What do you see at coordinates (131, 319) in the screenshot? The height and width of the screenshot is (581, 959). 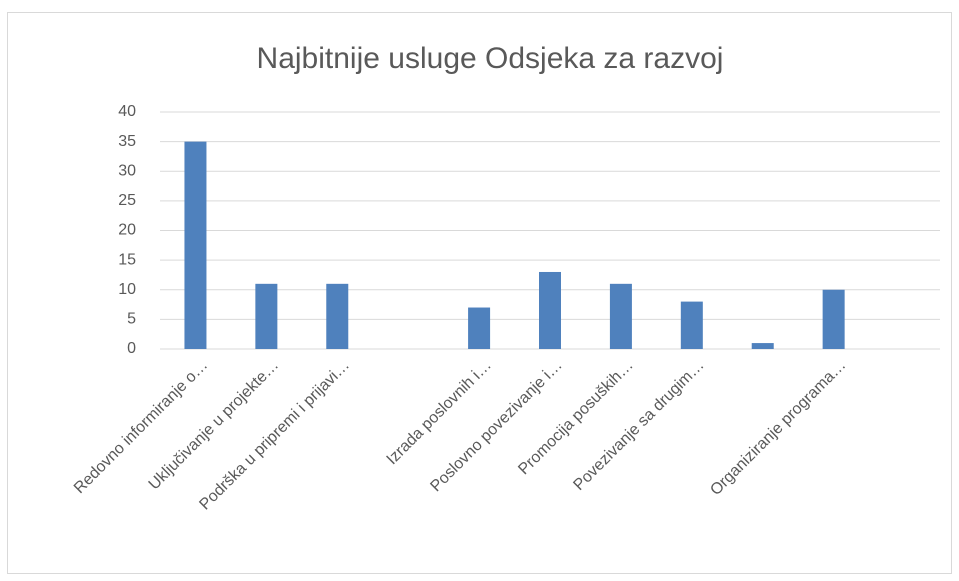 I see `y-tick-label: 5` at bounding box center [131, 319].